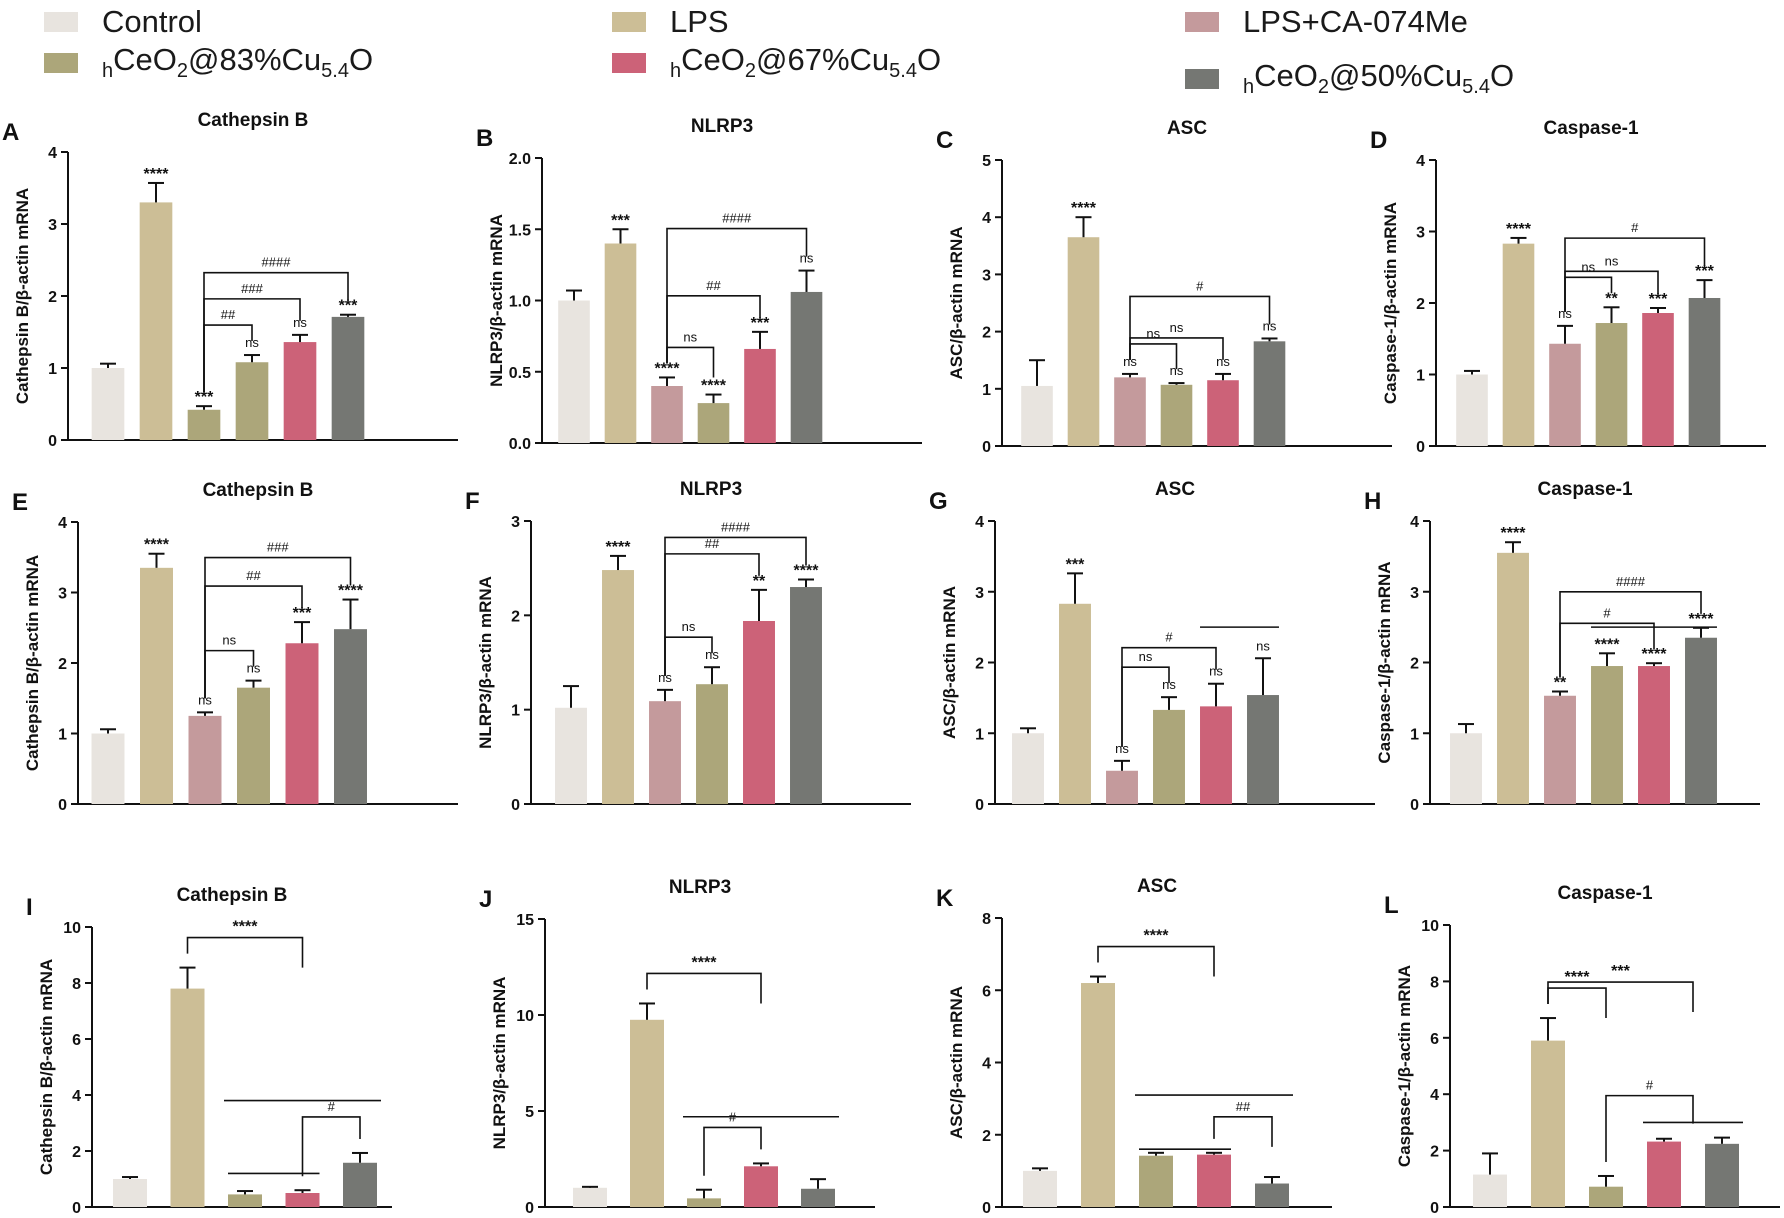 The image size is (1784, 1218). I want to click on y-tick-label-f: 2, so click(515, 616).